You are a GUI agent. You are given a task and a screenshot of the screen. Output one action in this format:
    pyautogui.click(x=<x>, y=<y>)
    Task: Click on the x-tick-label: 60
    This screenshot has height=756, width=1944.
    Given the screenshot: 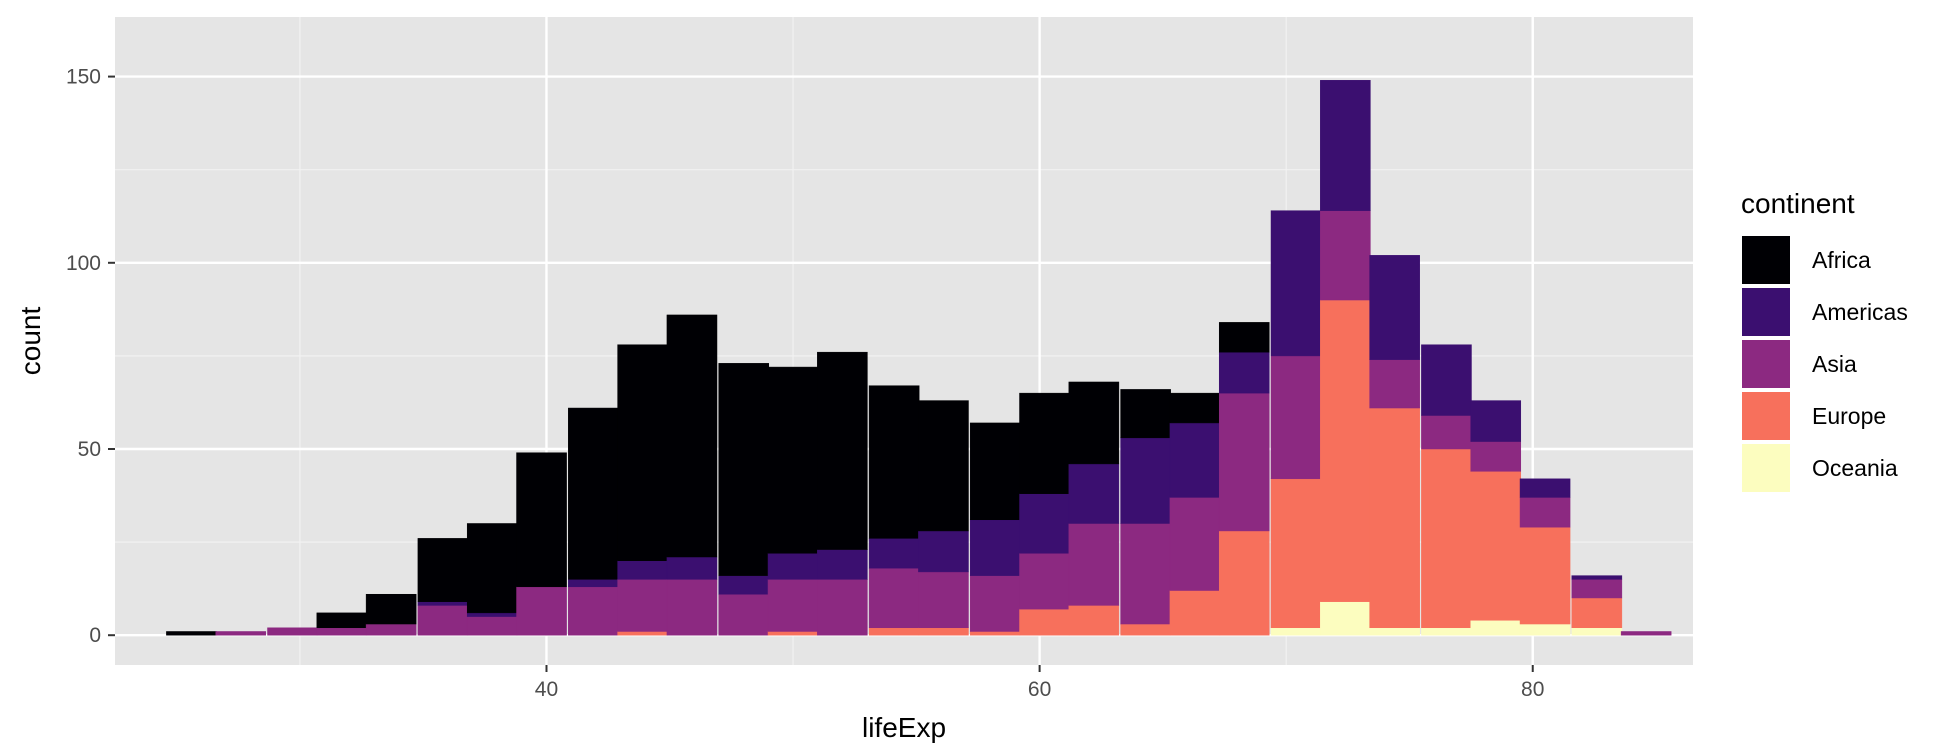 What is the action you would take?
    pyautogui.click(x=1039, y=689)
    